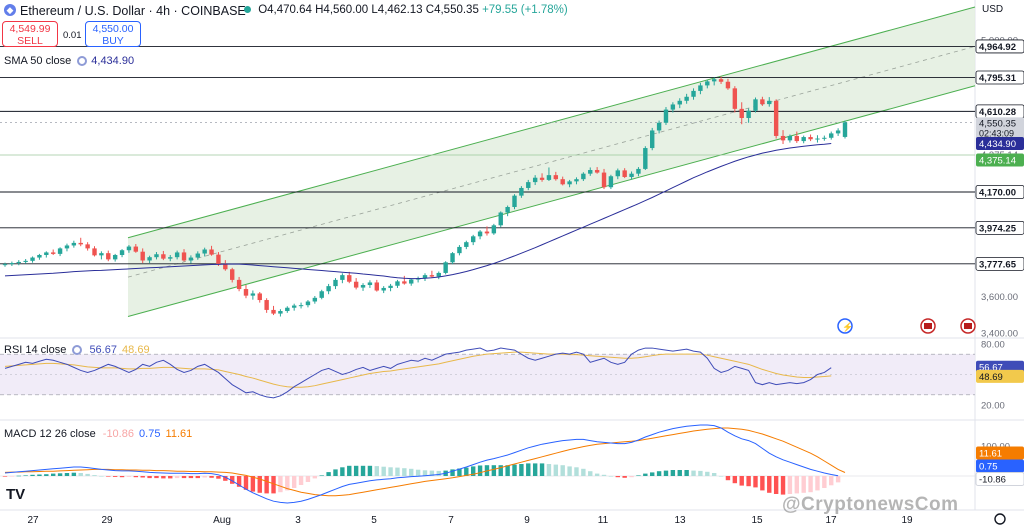  I want to click on price-axis-tick: 3,600.00, so click(999, 297).